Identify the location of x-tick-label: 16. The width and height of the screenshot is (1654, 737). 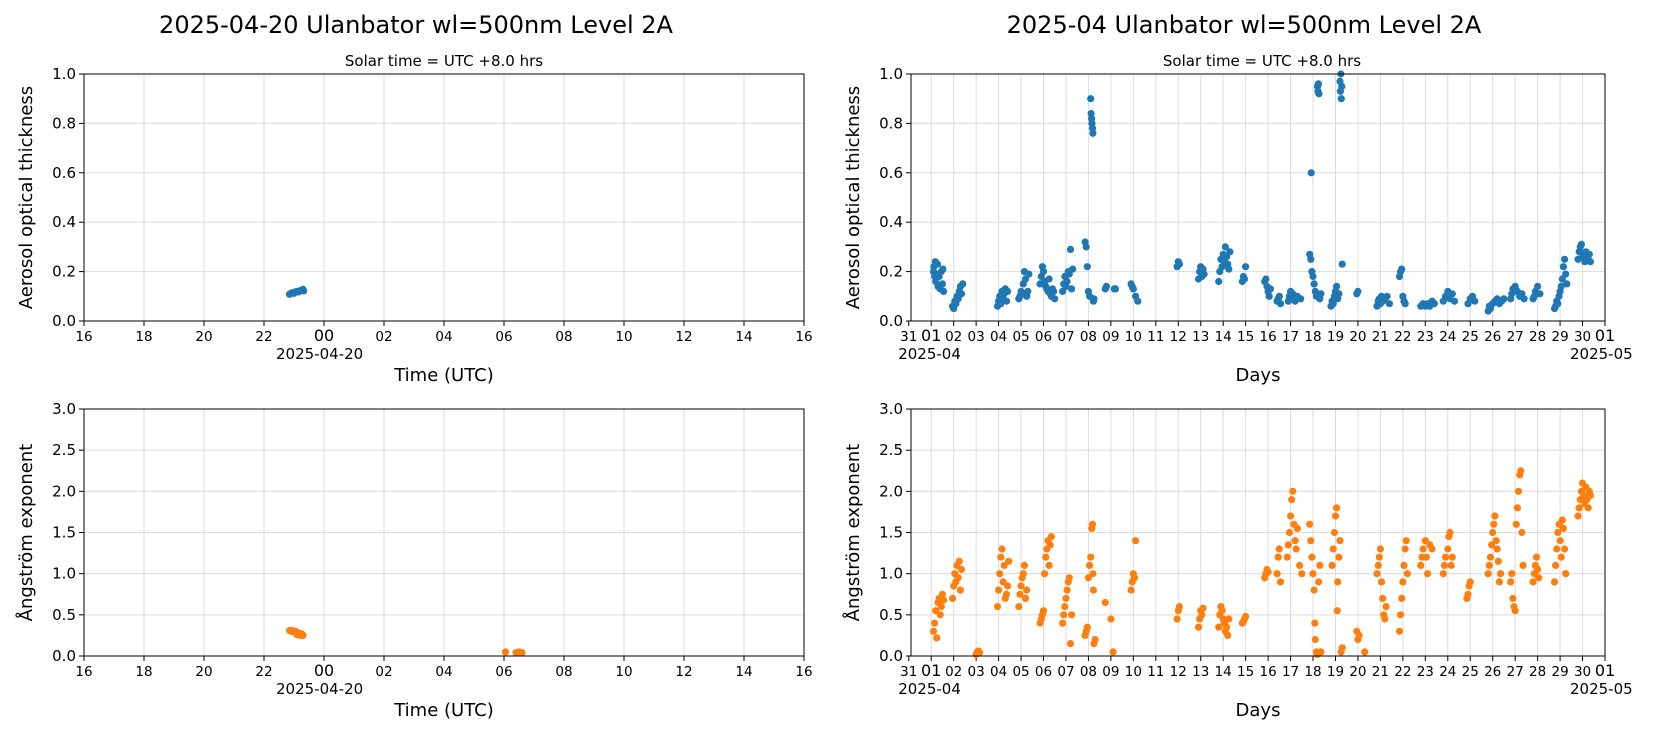
(803, 337).